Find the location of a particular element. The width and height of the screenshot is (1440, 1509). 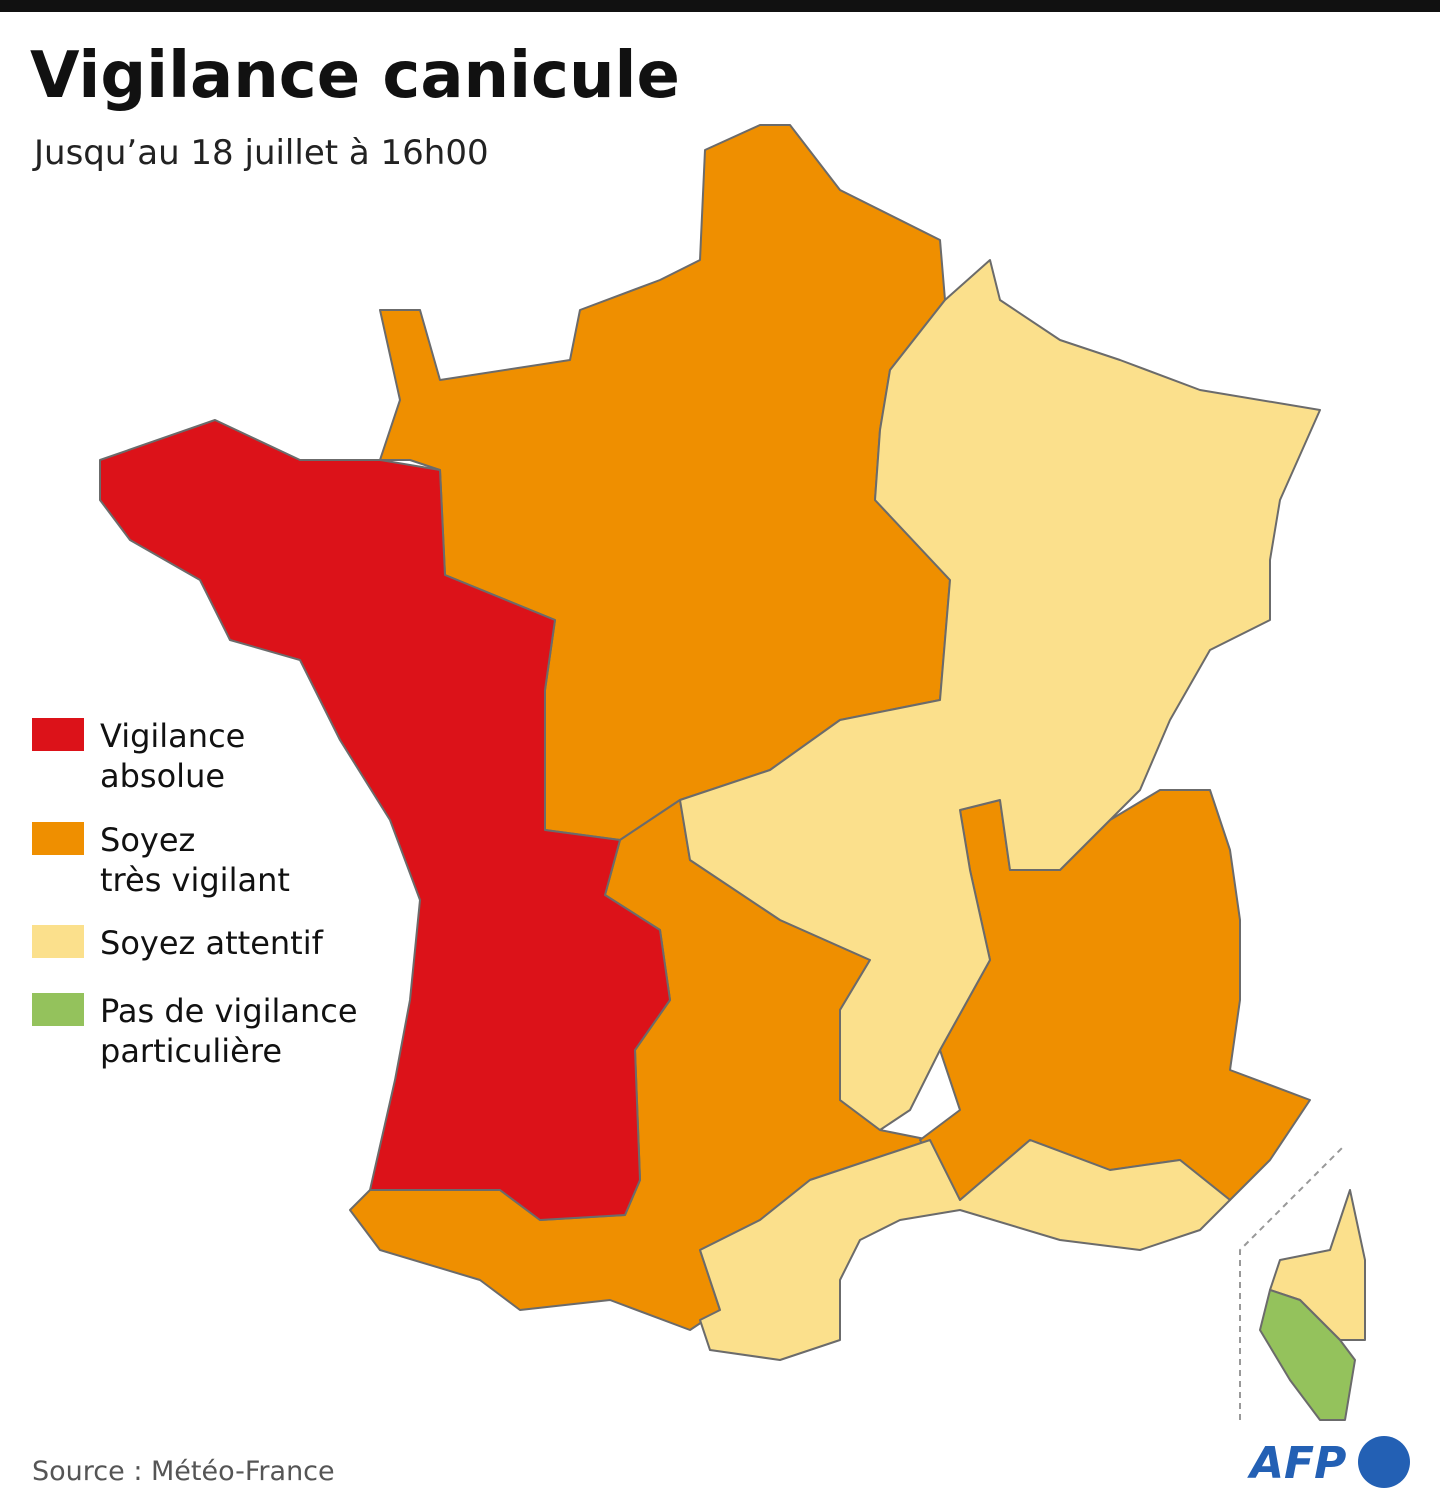

zone-orange-southeast is located at coordinates (1115, 995).